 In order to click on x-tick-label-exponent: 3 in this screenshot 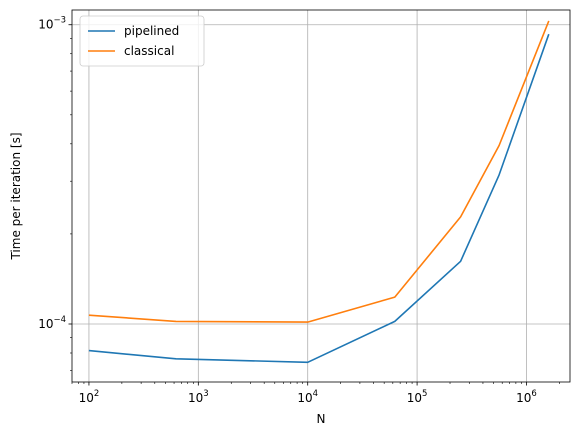, I will do `click(205, 394)`.